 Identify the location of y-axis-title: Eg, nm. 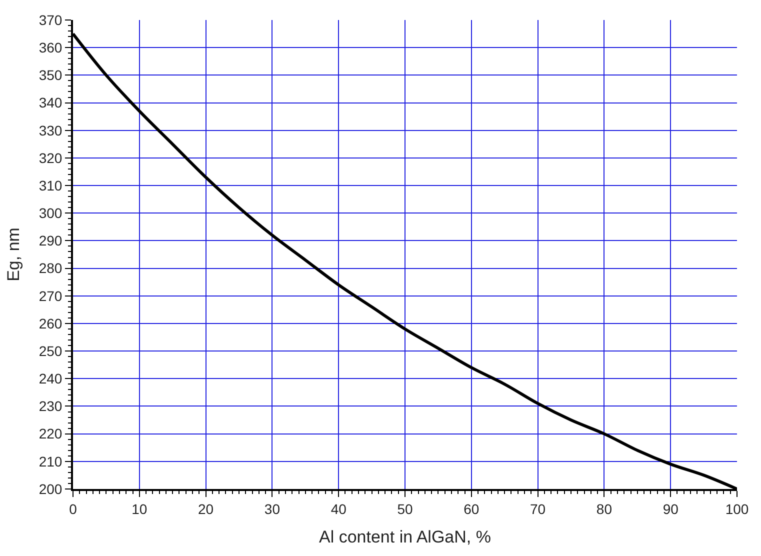
(13, 255).